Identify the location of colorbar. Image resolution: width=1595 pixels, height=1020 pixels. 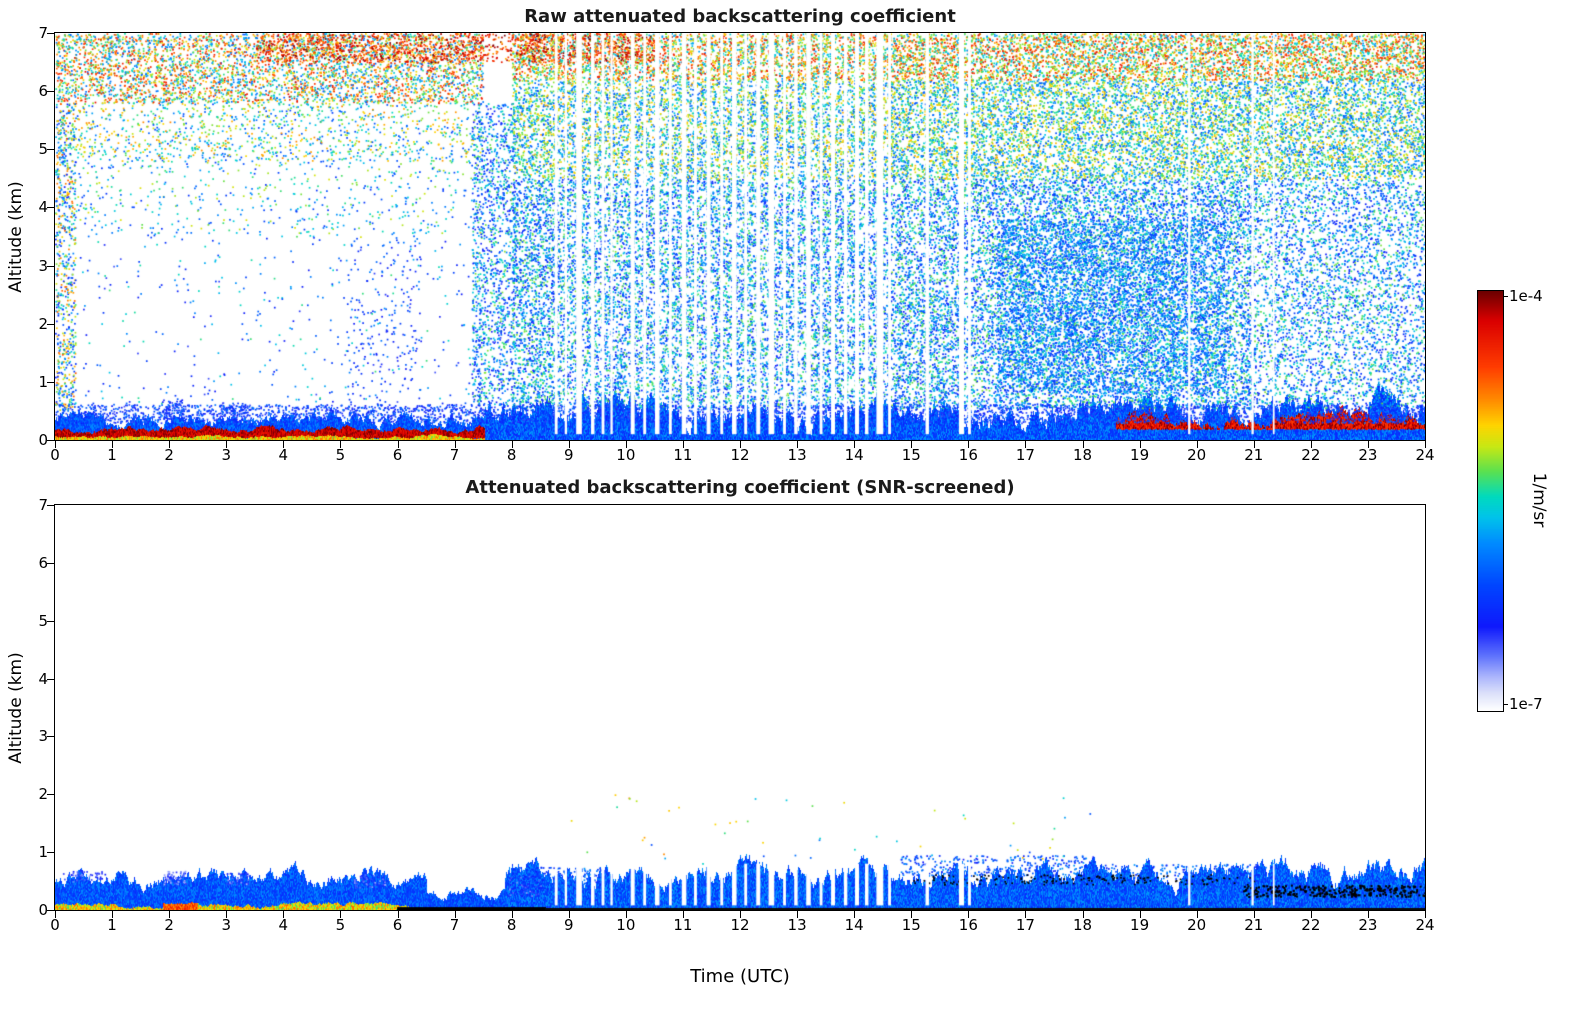
(1490, 501).